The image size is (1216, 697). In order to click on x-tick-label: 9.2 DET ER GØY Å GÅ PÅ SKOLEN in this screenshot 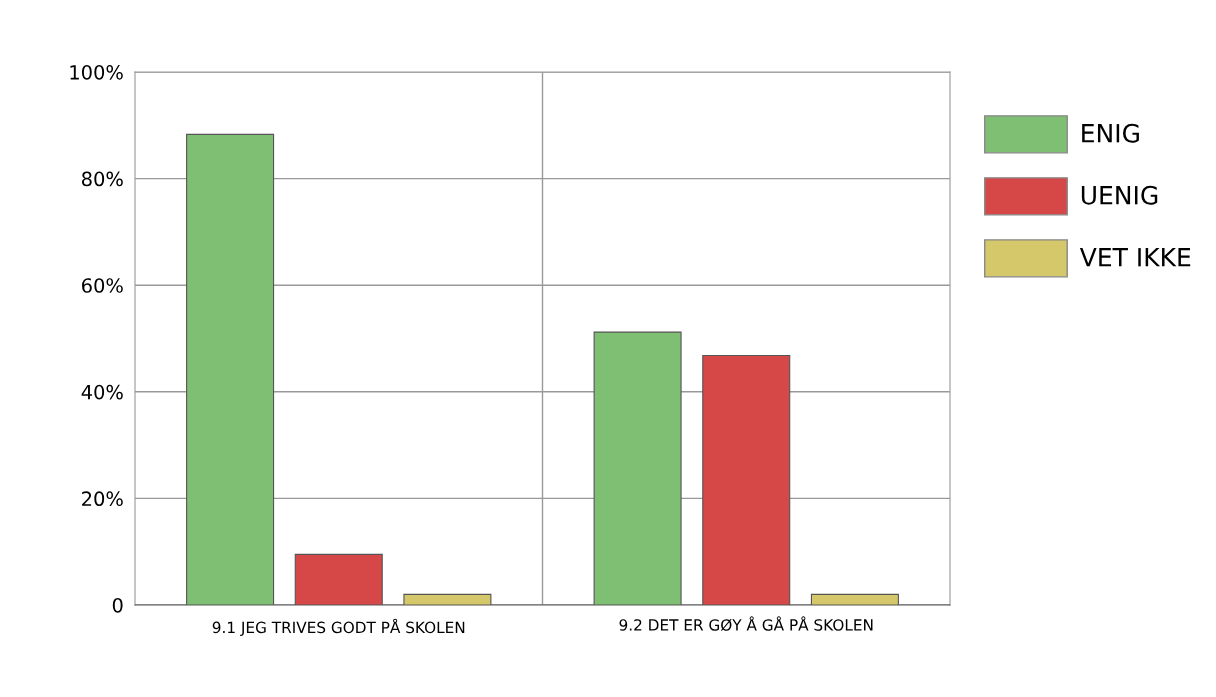, I will do `click(746, 624)`.